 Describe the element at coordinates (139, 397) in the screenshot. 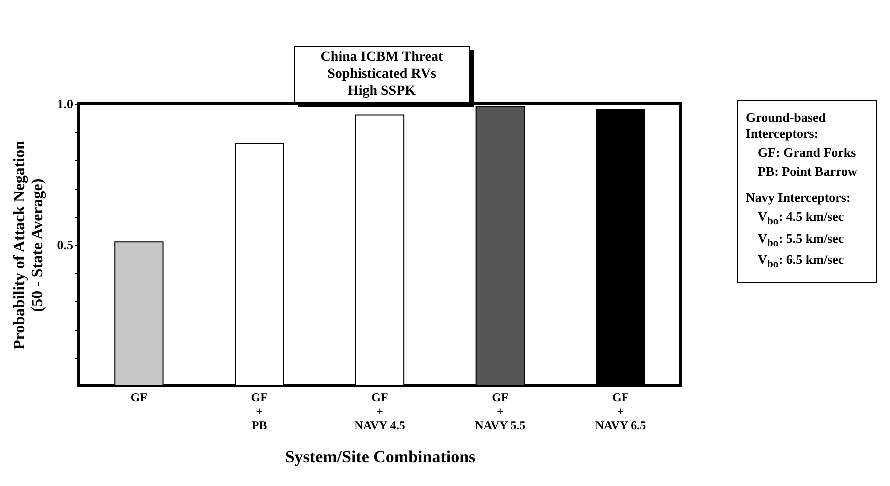

I see `x-tick-label: GF` at that location.